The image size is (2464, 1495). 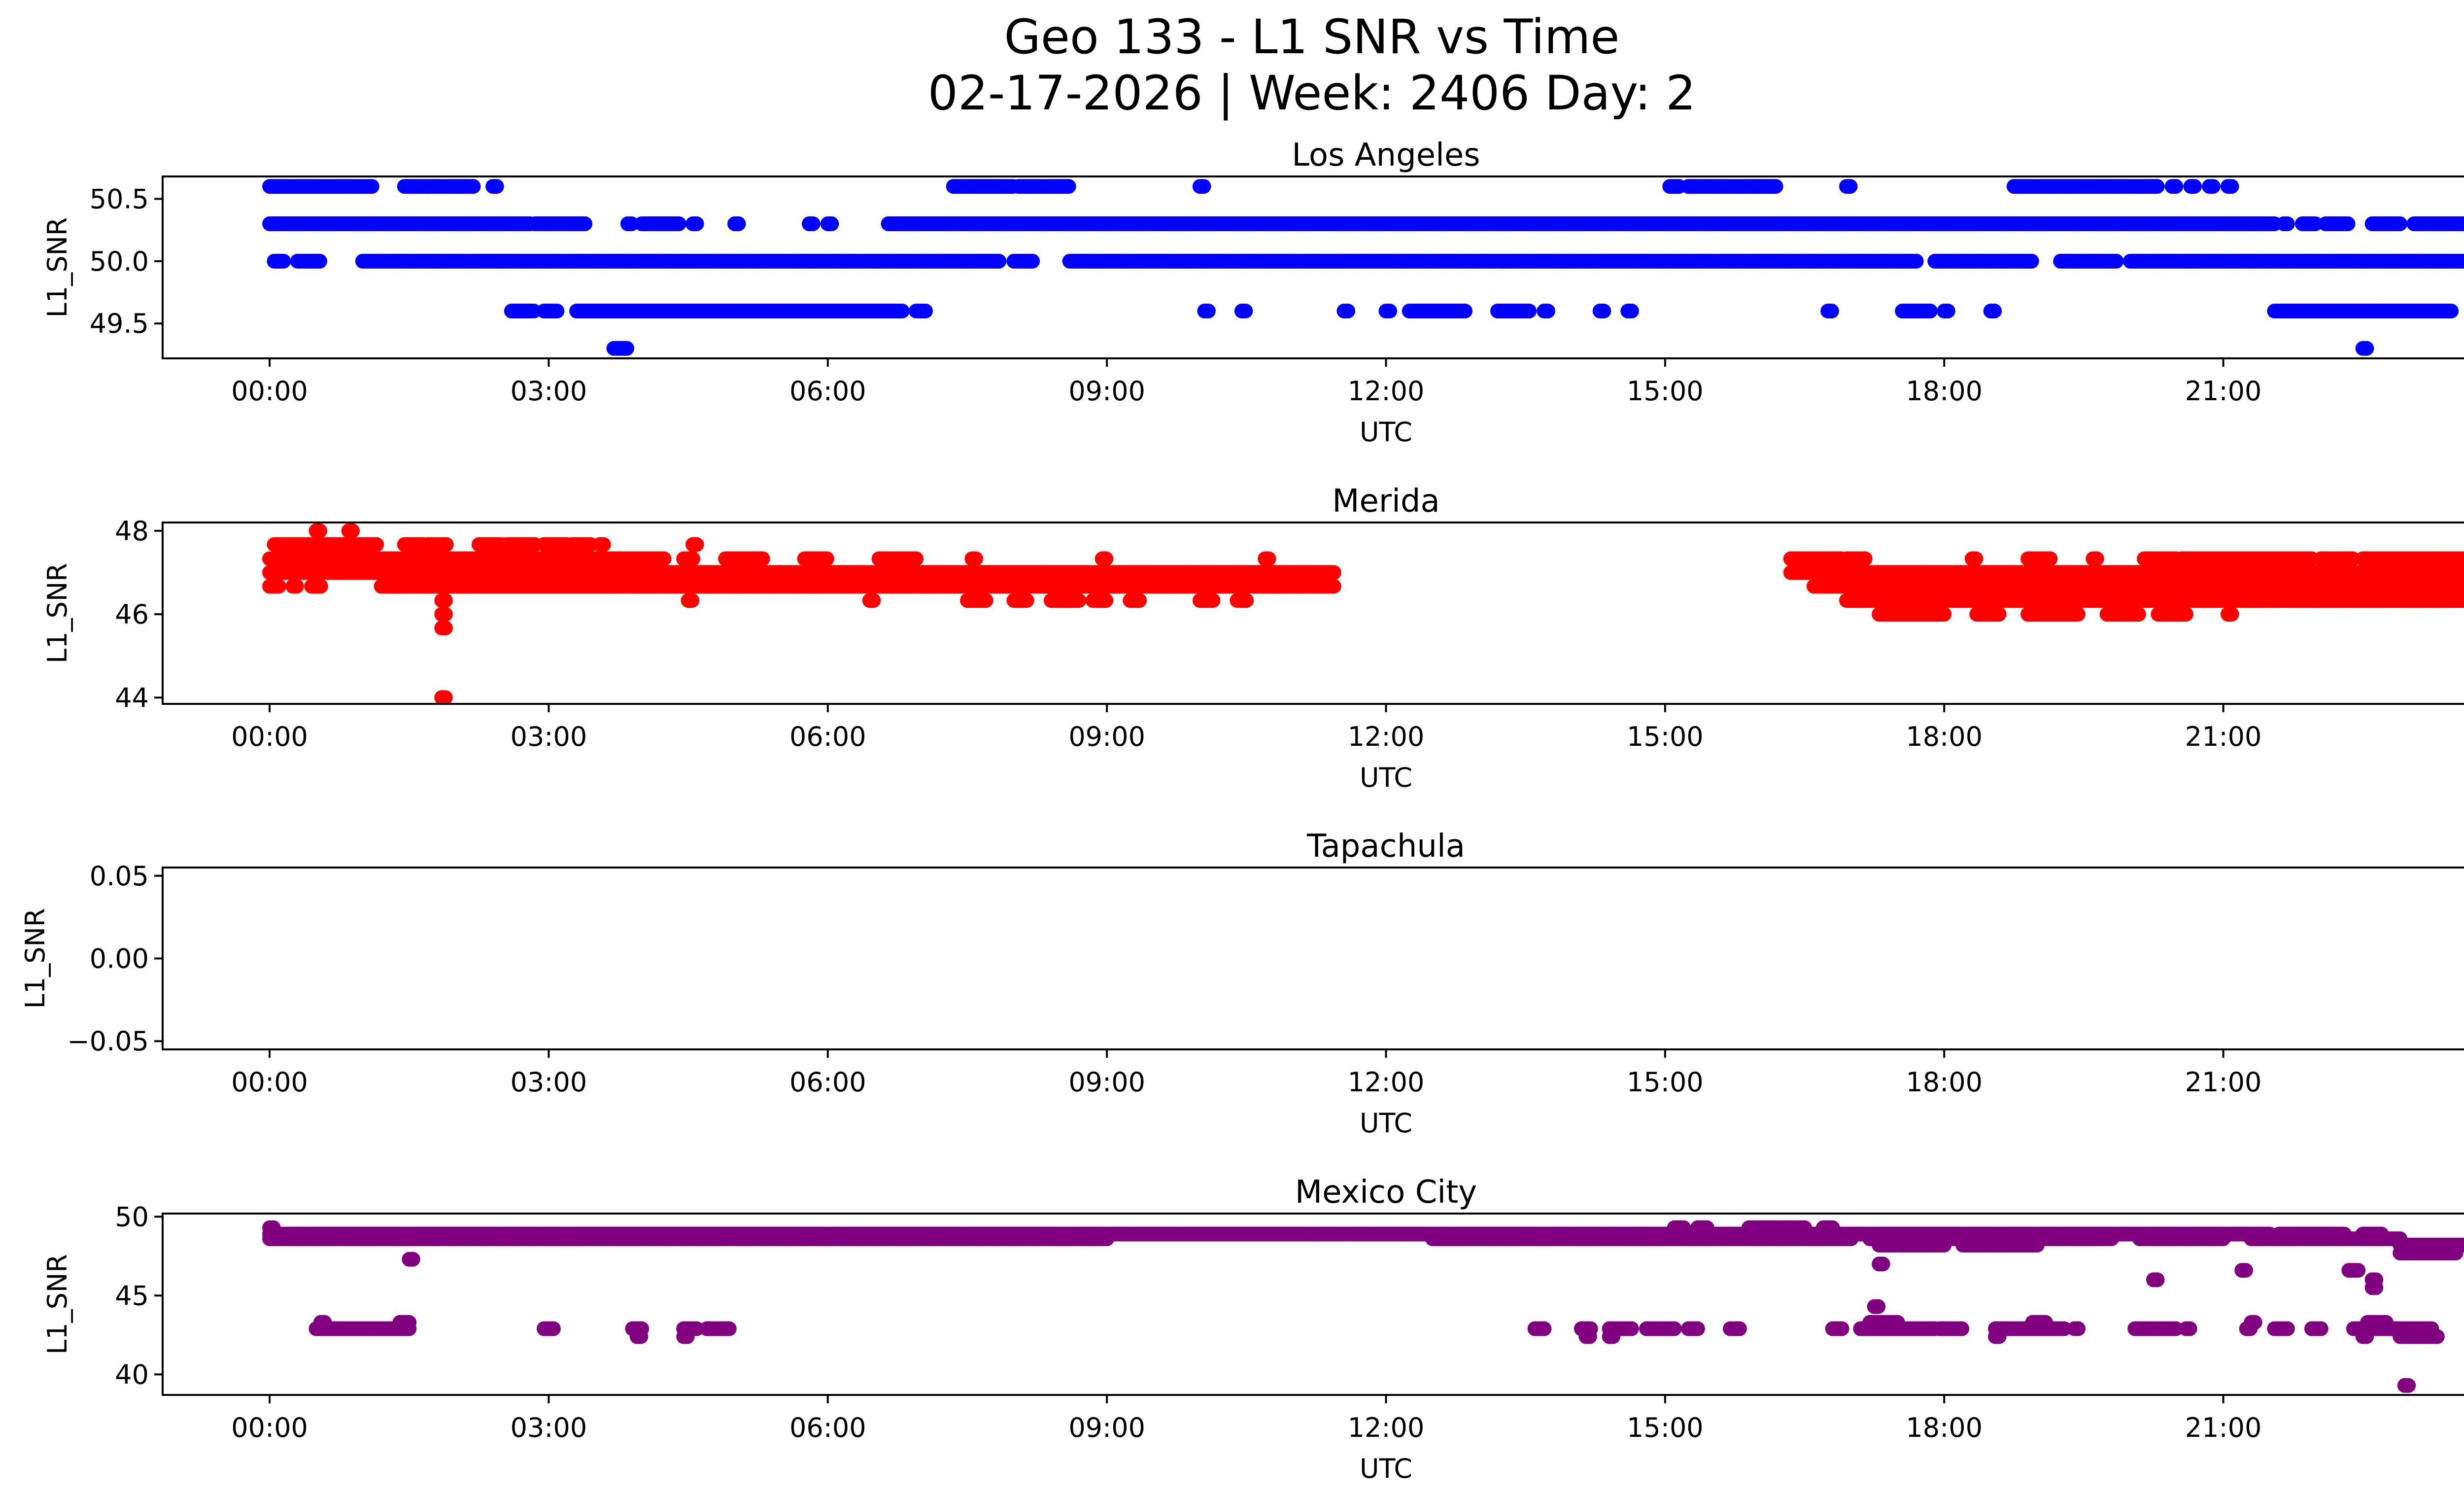 I want to click on x-tick-label: 21:00, so click(x=2223, y=391).